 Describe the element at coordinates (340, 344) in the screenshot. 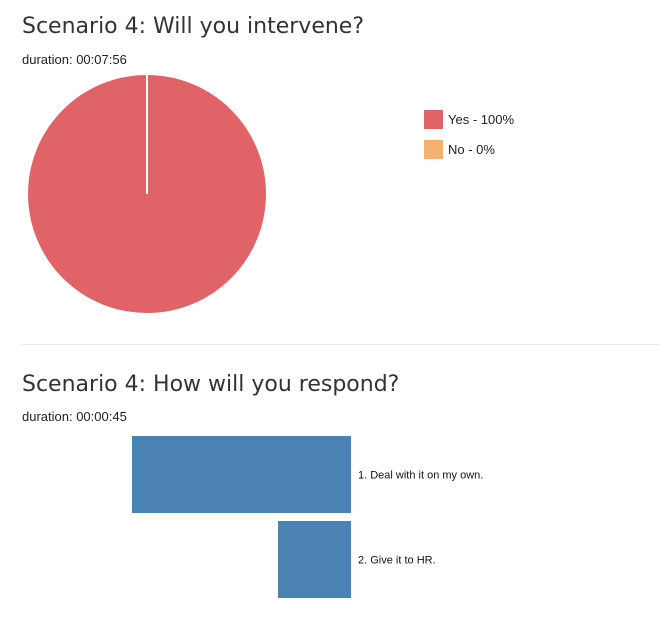

I see `section-divider` at that location.